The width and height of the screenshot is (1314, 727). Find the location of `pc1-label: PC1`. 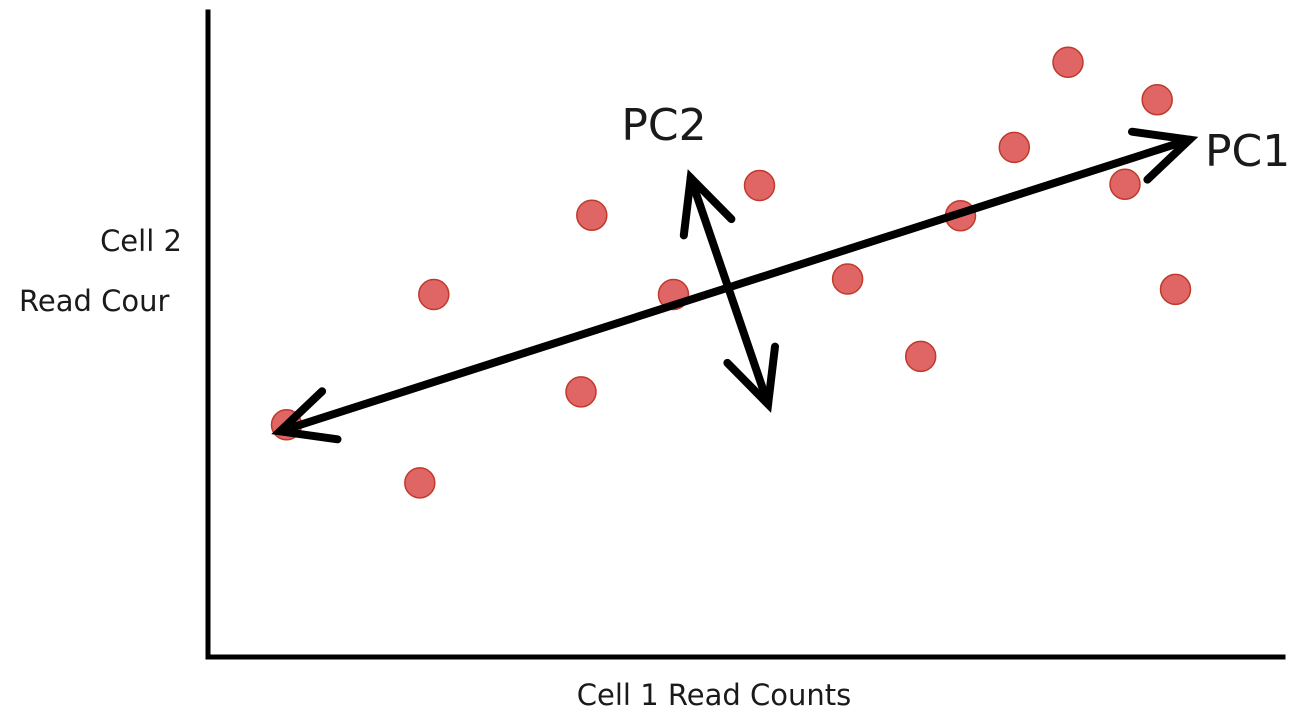

pc1-label: PC1 is located at coordinates (1247, 151).